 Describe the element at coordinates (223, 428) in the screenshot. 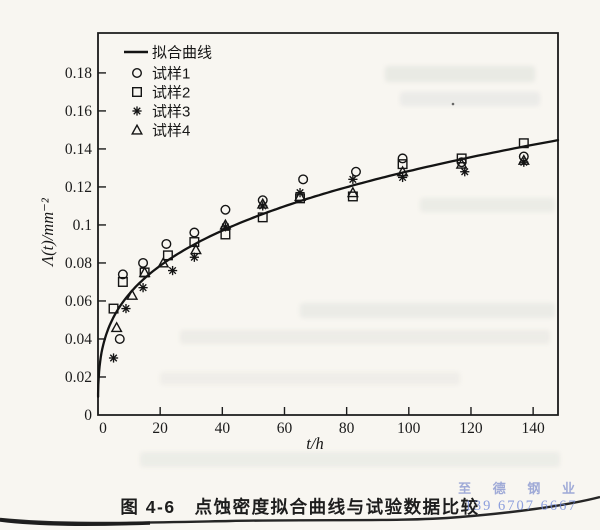

I see `x-tick-label: 40` at that location.